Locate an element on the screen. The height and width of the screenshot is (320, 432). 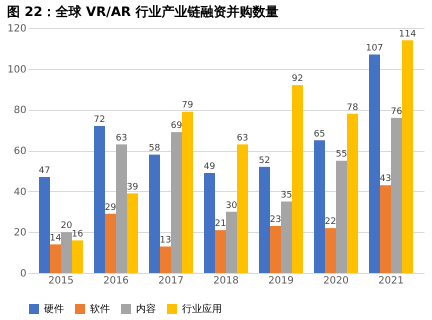
data-label: 21 is located at coordinates (220, 224).